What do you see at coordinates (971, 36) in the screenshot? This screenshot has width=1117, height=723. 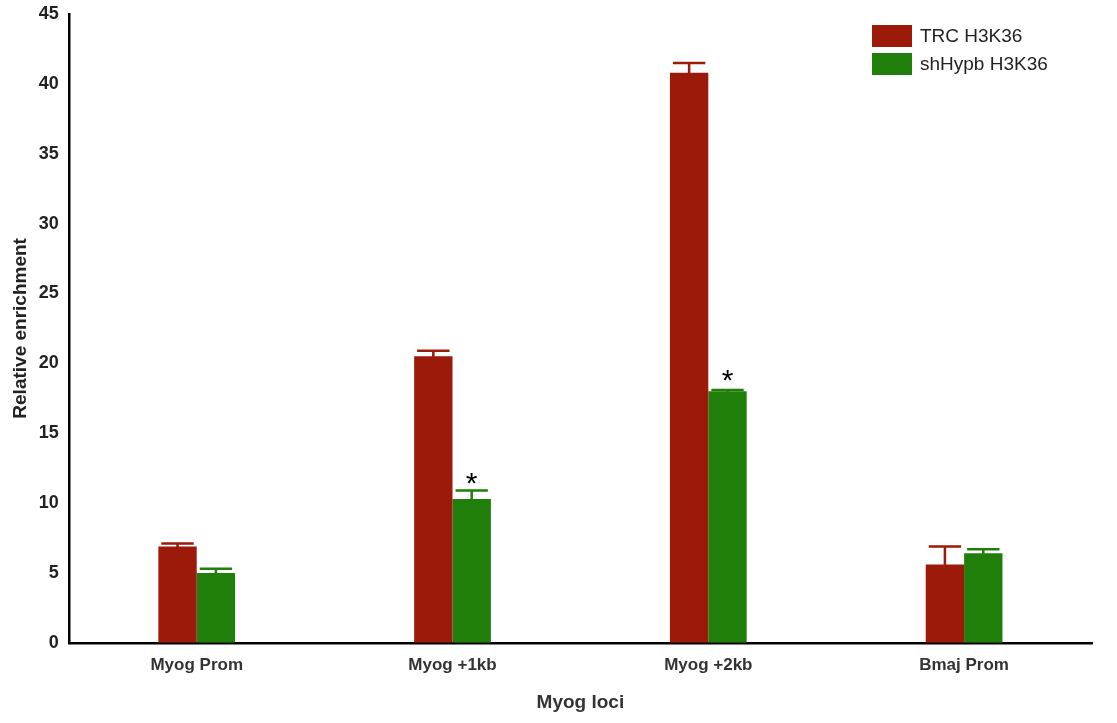 I see `legend-label: TRC H3K36` at bounding box center [971, 36].